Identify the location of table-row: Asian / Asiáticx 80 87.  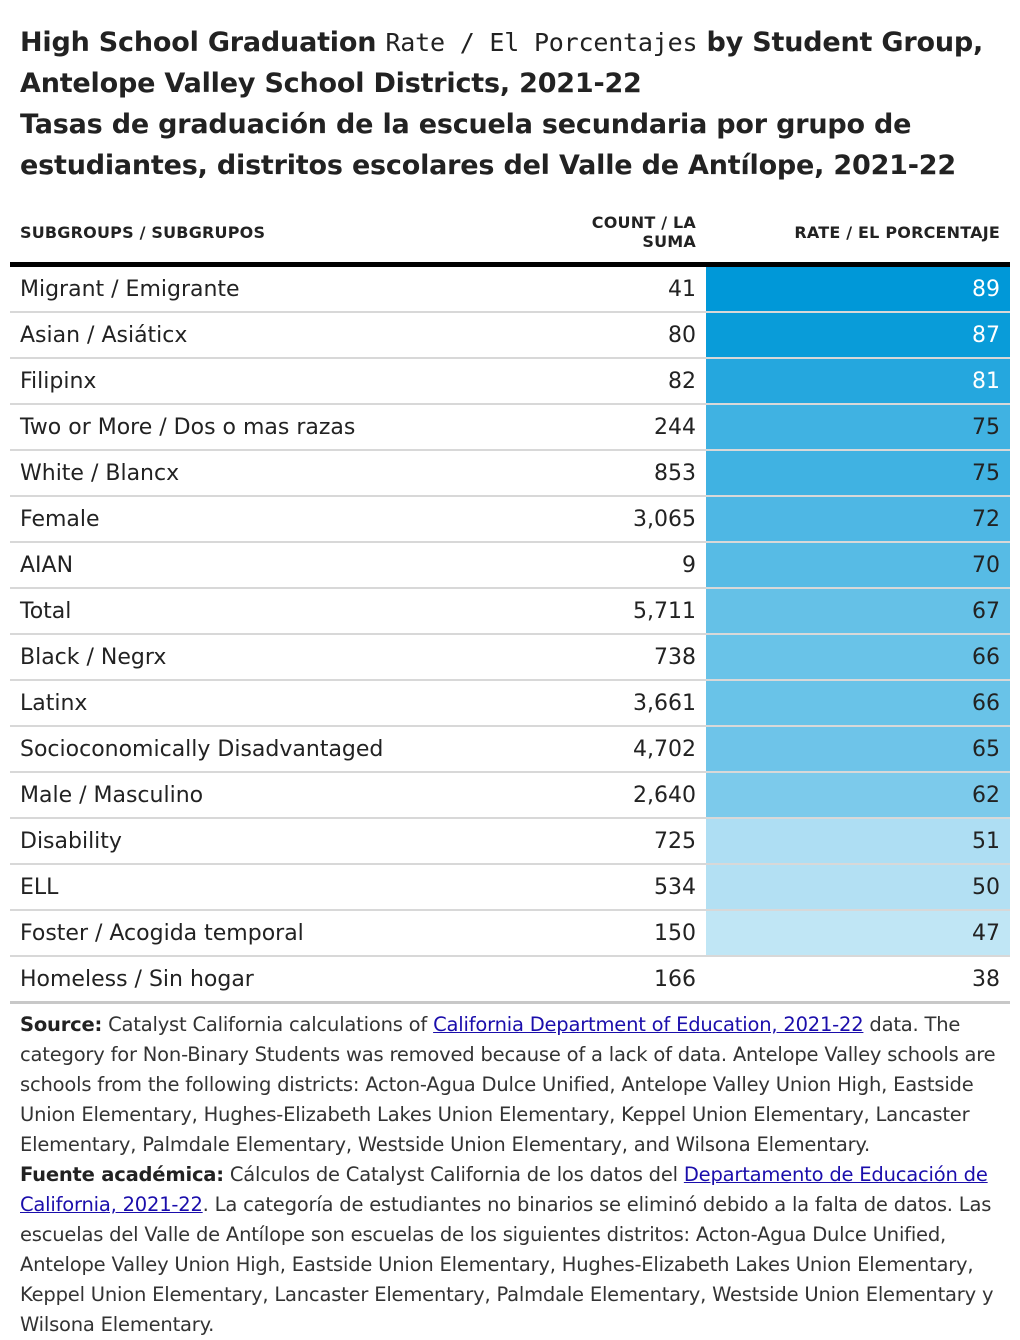
(510, 335).